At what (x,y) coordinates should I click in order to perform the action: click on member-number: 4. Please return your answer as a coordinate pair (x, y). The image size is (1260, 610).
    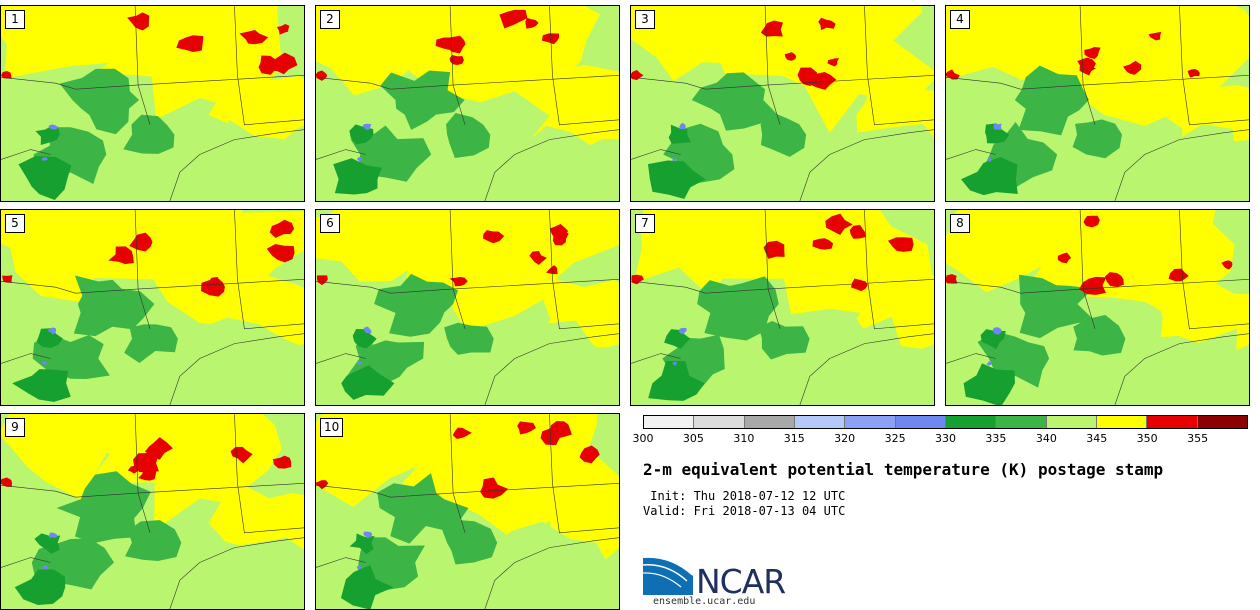
    Looking at the image, I should click on (960, 19).